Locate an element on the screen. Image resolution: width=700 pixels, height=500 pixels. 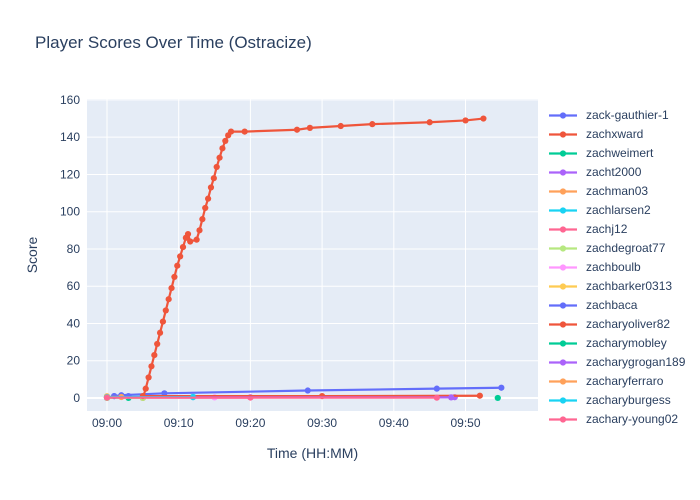
legend-item-zachlarsen2: zachlarsen2 is located at coordinates (623, 210).